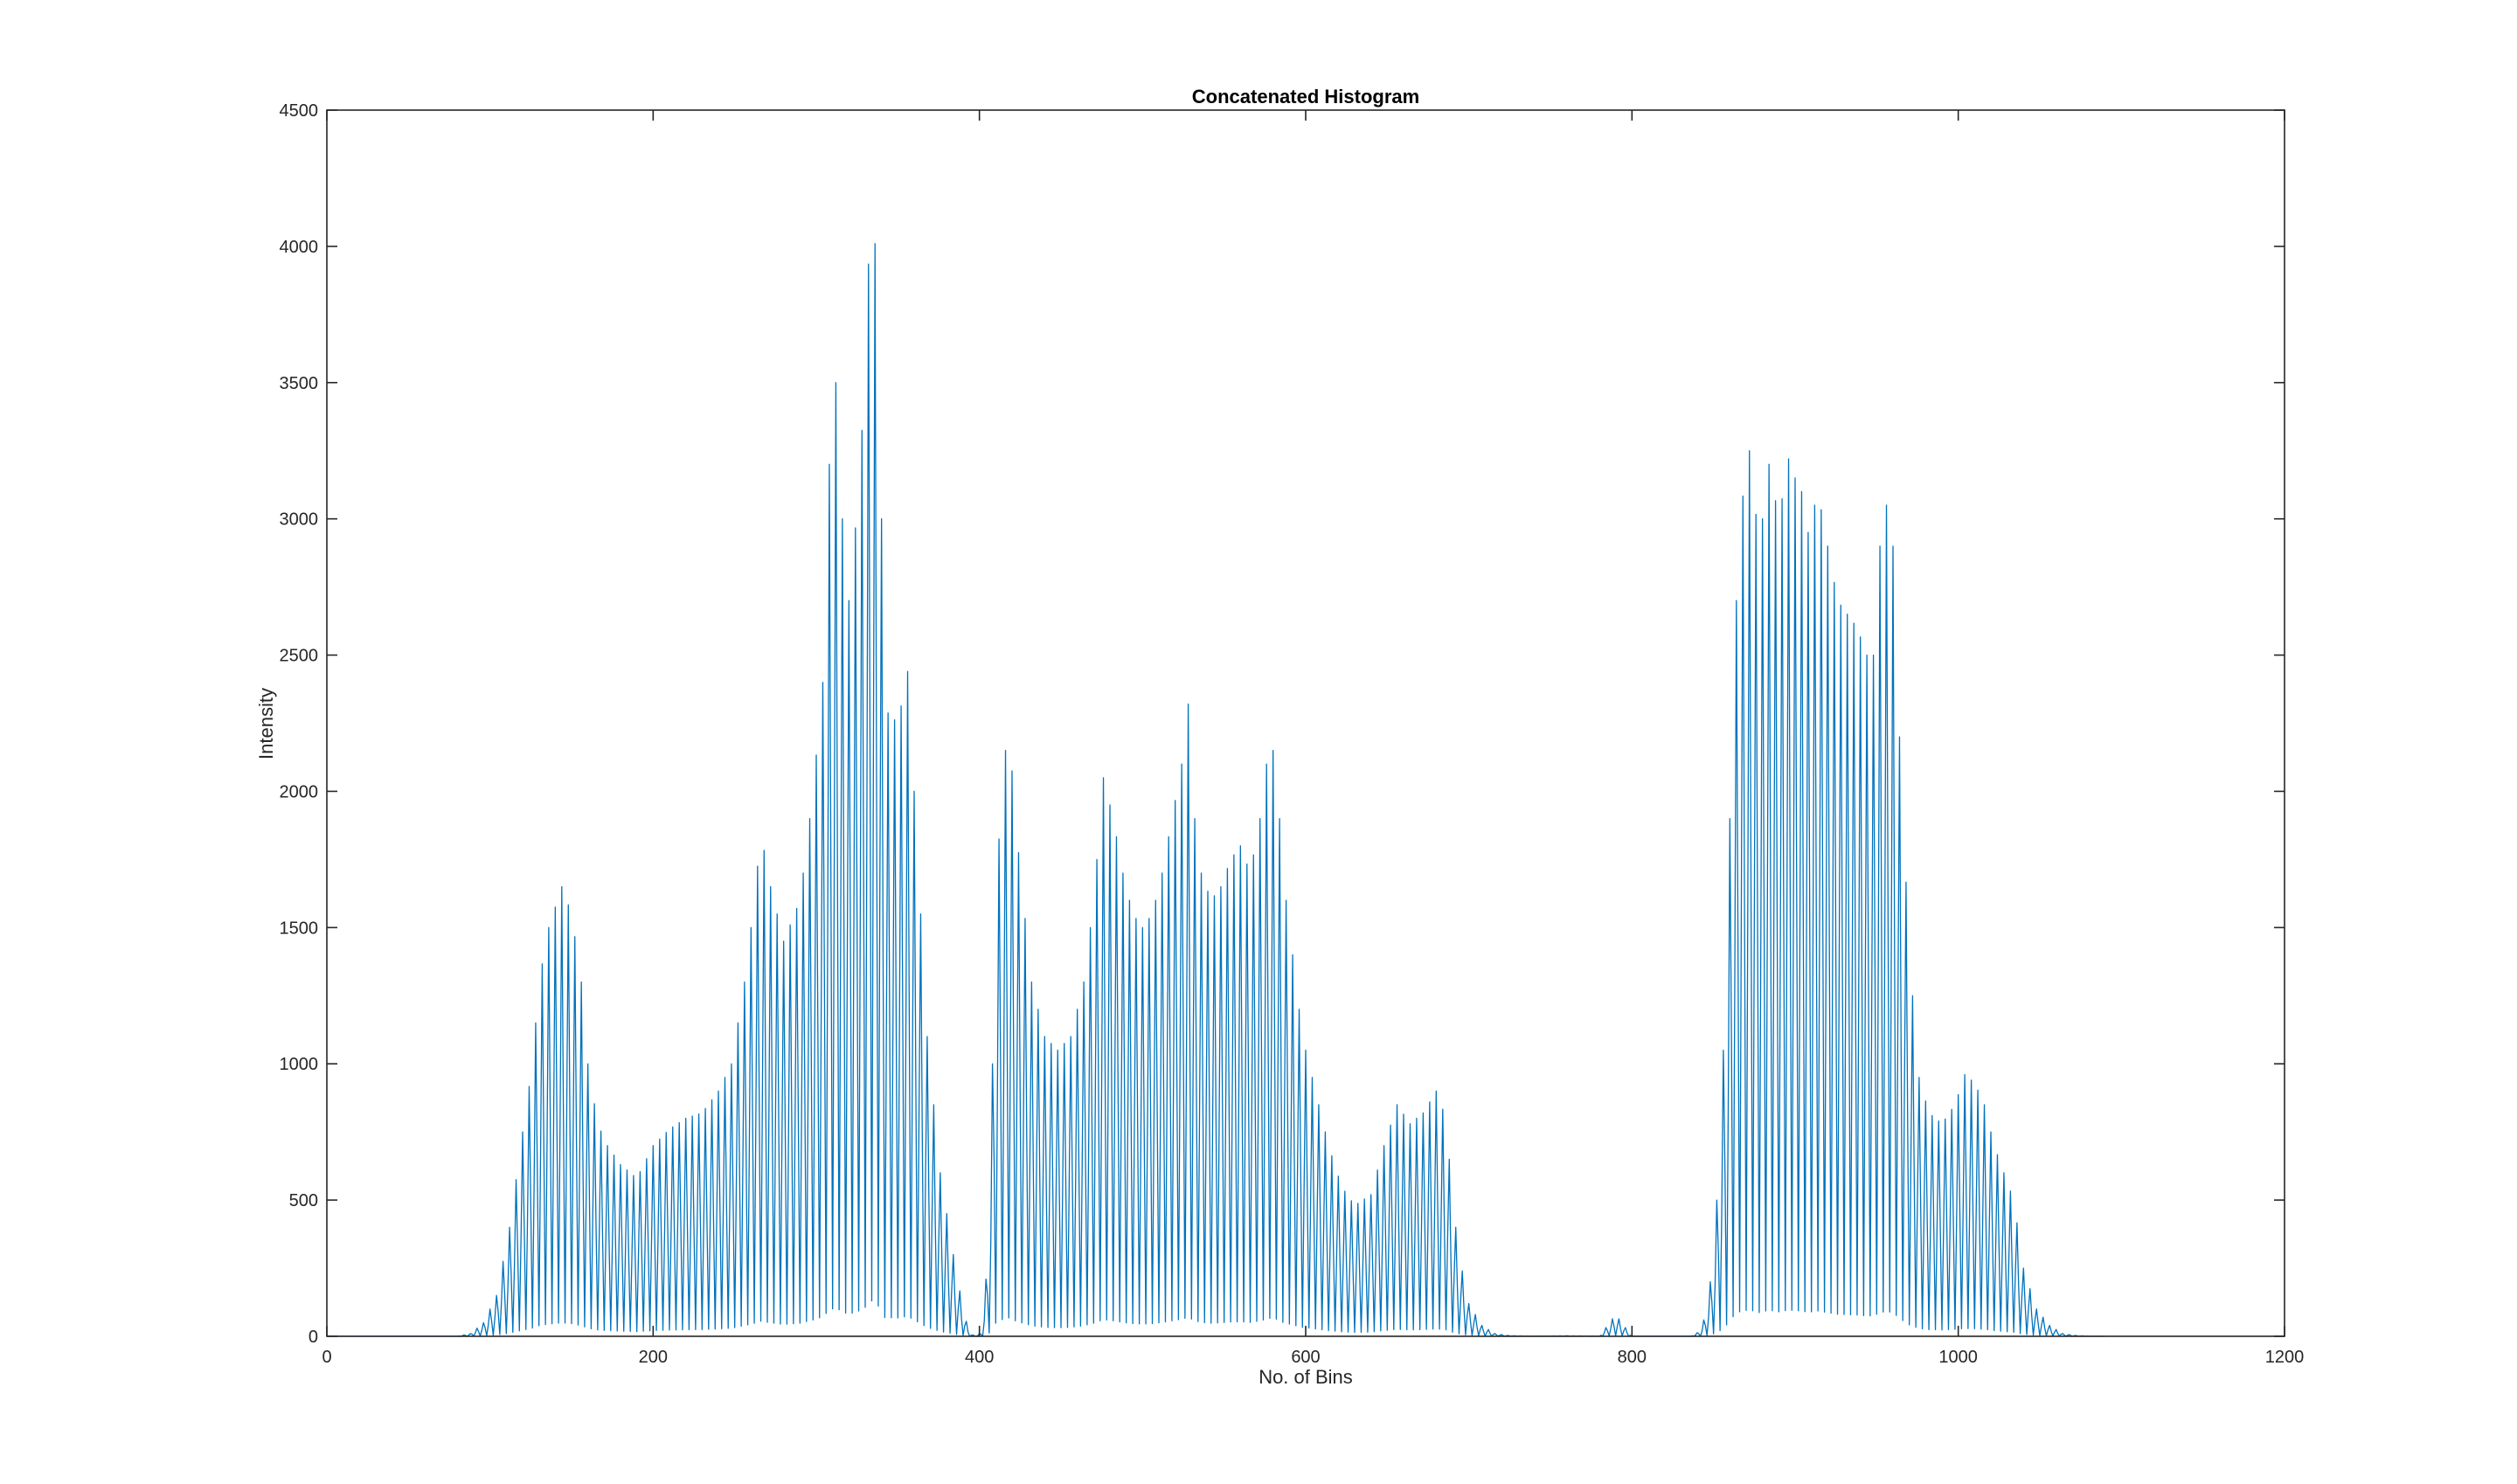 The width and height of the screenshot is (2517, 1484). I want to click on y-tick-label: 1000, so click(299, 1064).